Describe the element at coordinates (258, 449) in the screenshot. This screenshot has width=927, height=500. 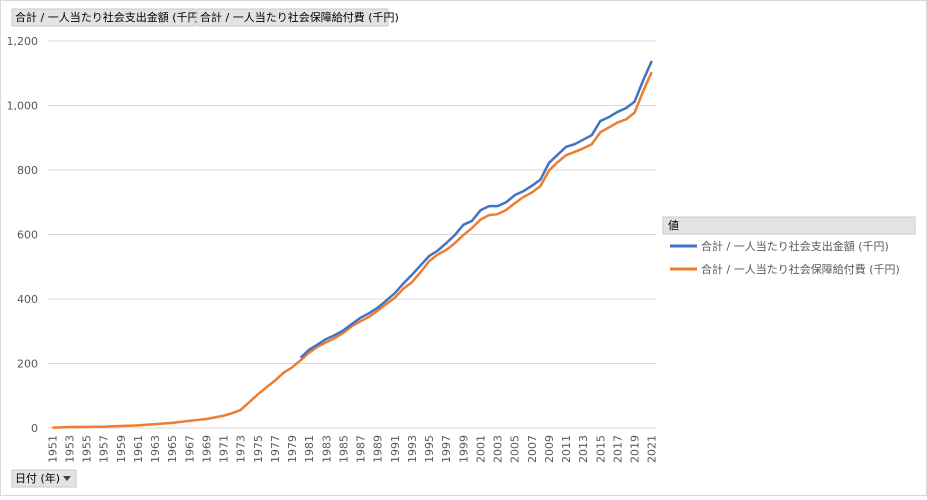
I see `x-tick-label: 1975` at that location.